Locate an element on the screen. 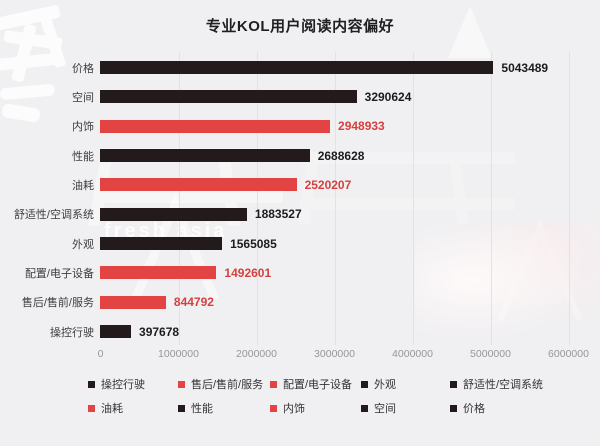  category-label: 内饰 is located at coordinates (83, 127).